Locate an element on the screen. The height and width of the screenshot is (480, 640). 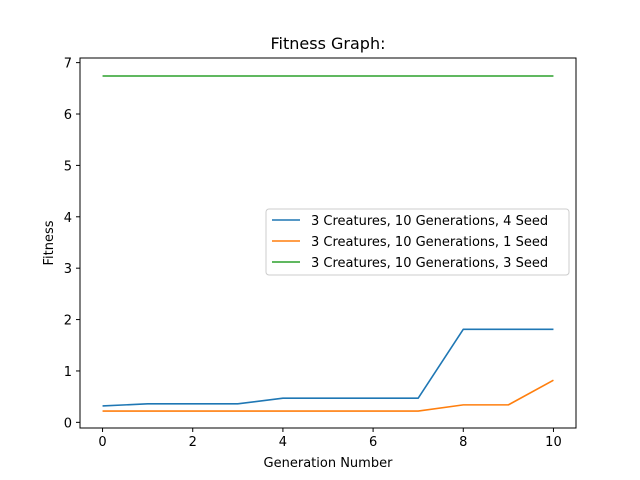
x-tick-label: 4 is located at coordinates (283, 442).